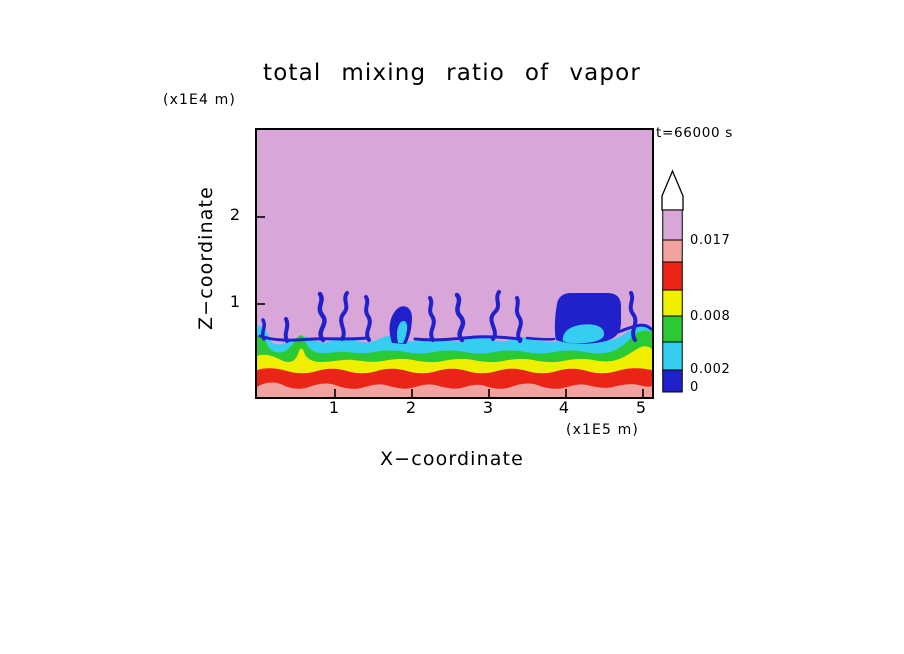  What do you see at coordinates (583, 334) in the screenshot?
I see `cyan-core-right` at bounding box center [583, 334].